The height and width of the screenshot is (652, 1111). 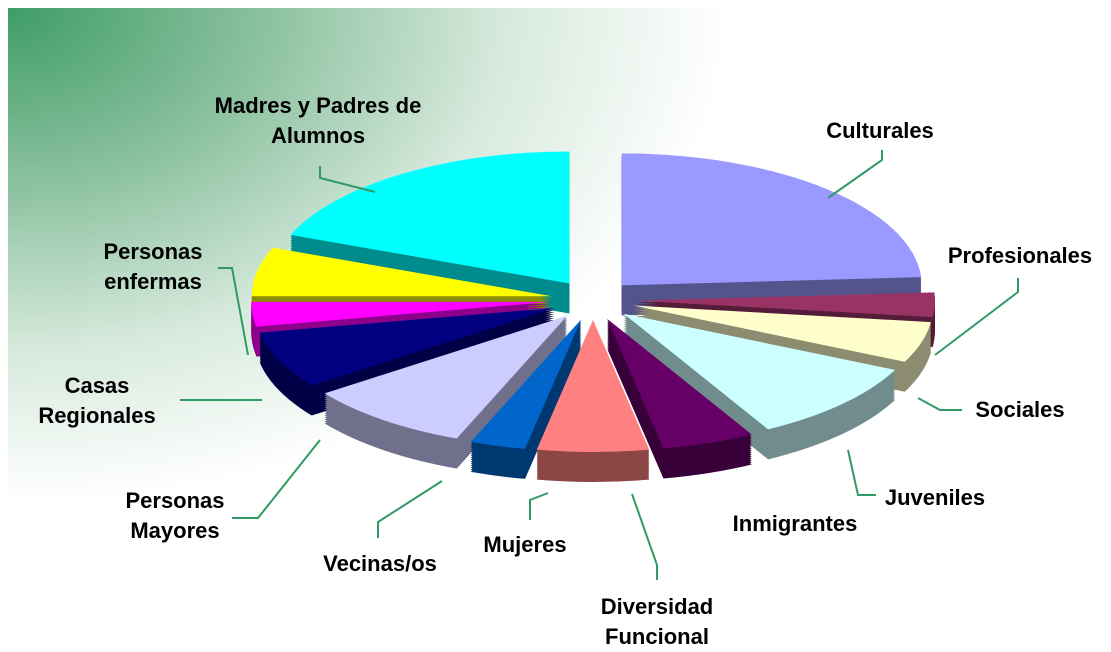 What do you see at coordinates (657, 621) in the screenshot?
I see `slice-label: Diversidad Funcional` at bounding box center [657, 621].